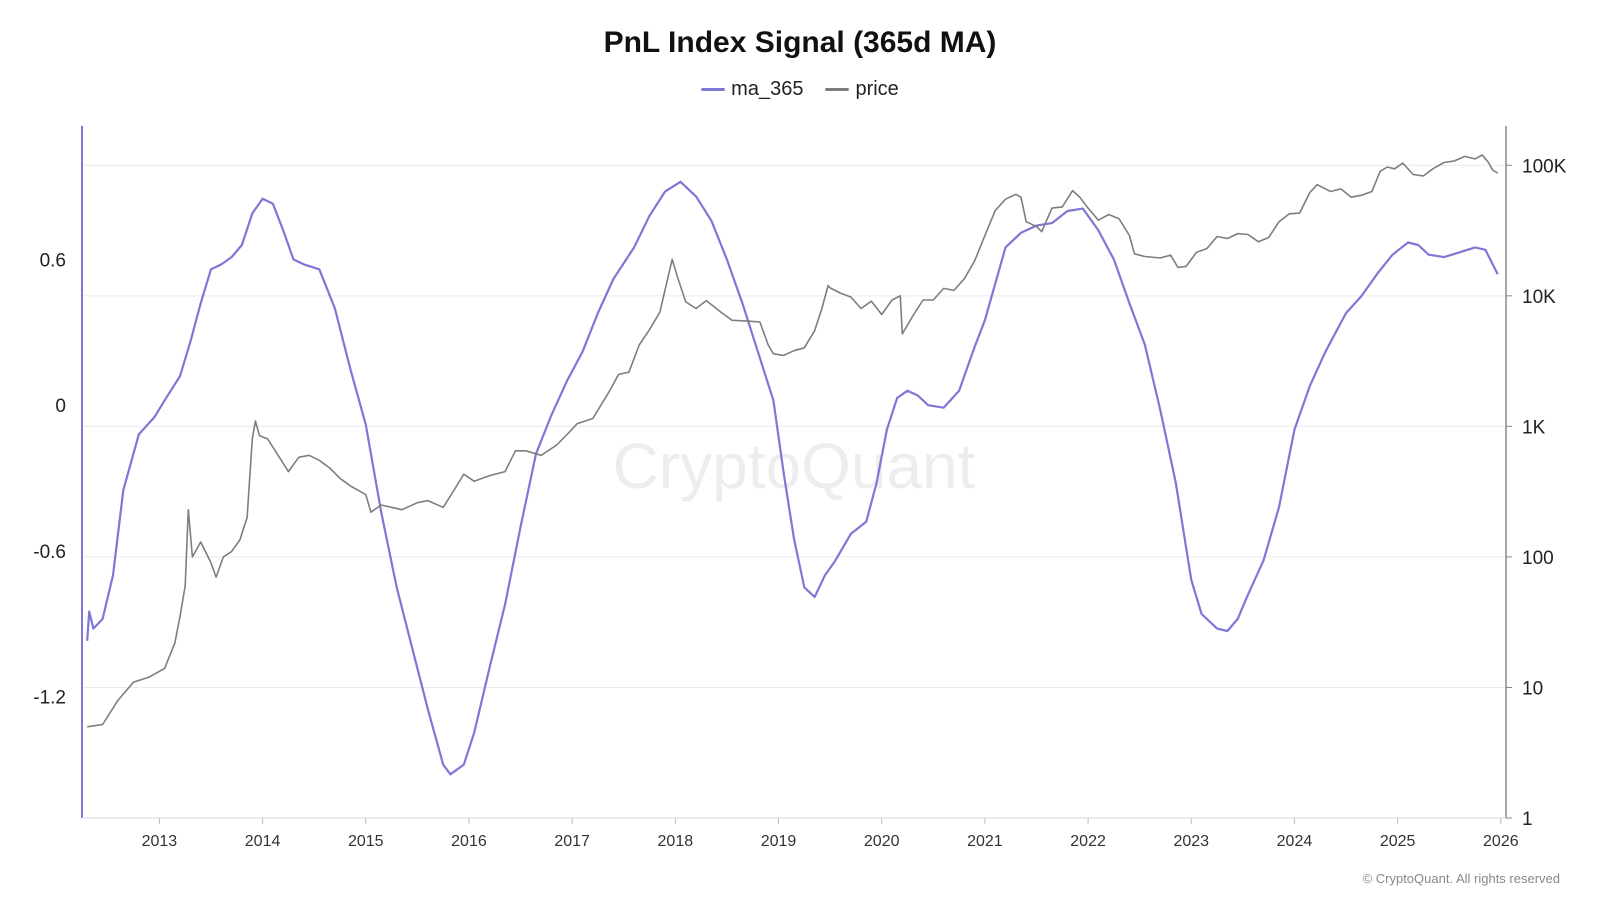 This screenshot has height=900, width=1600. Describe the element at coordinates (877, 89) in the screenshot. I see `legend-label-price: price` at that location.